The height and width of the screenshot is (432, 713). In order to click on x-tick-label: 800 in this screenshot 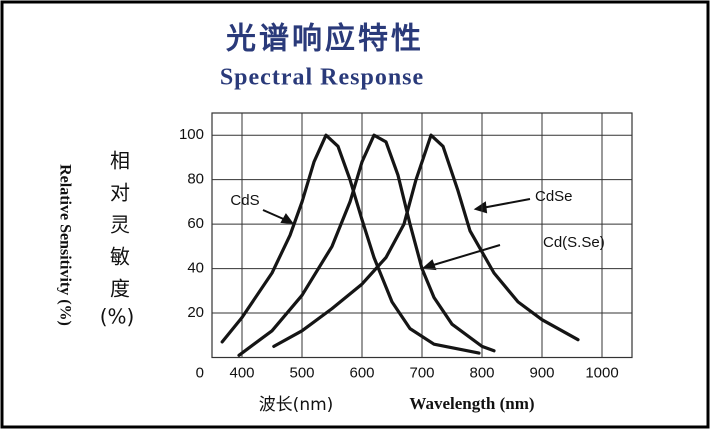, I will do `click(481, 372)`.